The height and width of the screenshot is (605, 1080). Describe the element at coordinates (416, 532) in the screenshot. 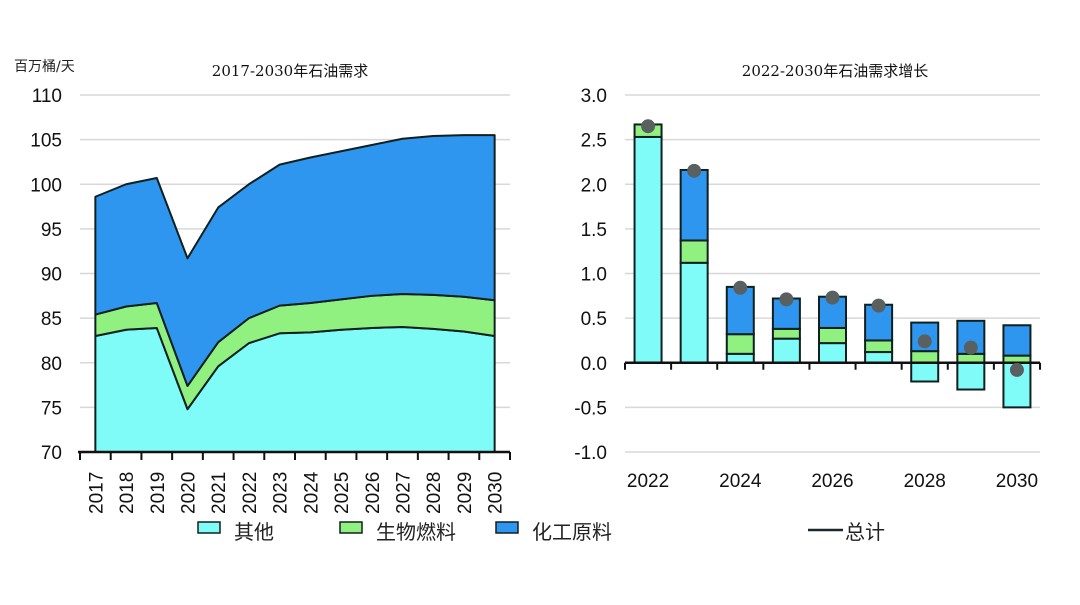

I see `legend-label: 生物燃料` at that location.